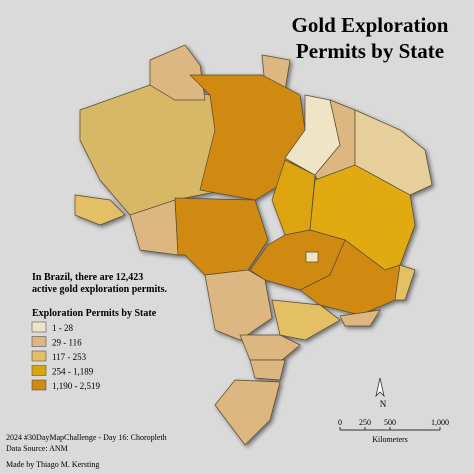 This screenshot has height=474, width=474. What do you see at coordinates (340, 422) in the screenshot?
I see `scale-label: 0` at bounding box center [340, 422].